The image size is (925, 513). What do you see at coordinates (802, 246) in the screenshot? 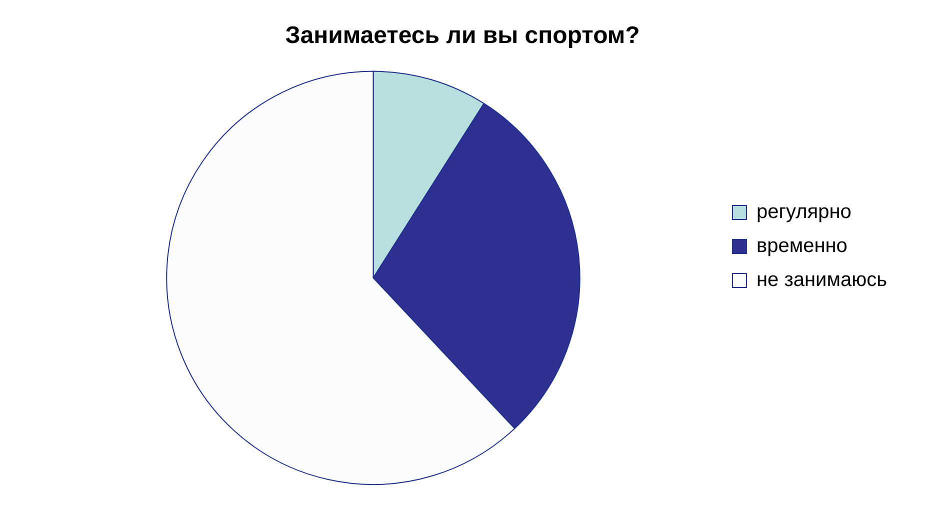
I see `legend-label: временно` at bounding box center [802, 246].